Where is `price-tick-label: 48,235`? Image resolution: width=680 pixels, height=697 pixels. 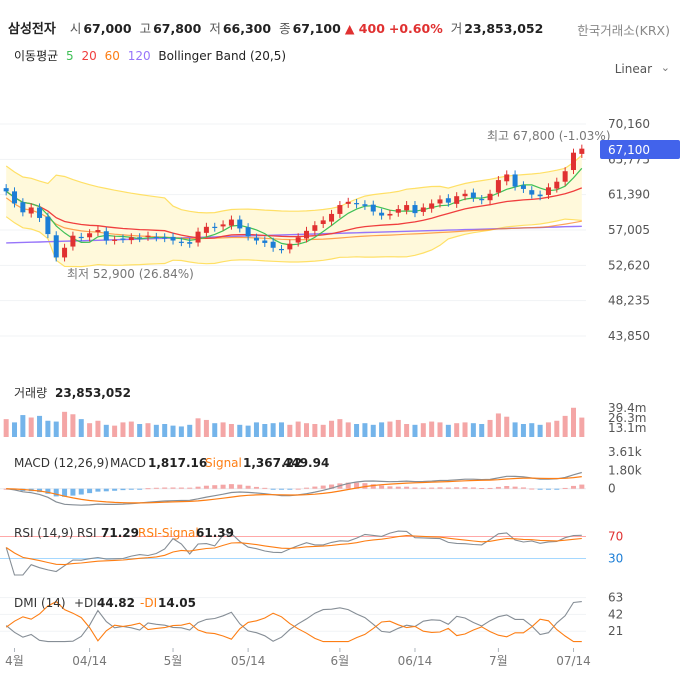
price-tick-label: 48,235 is located at coordinates (629, 301).